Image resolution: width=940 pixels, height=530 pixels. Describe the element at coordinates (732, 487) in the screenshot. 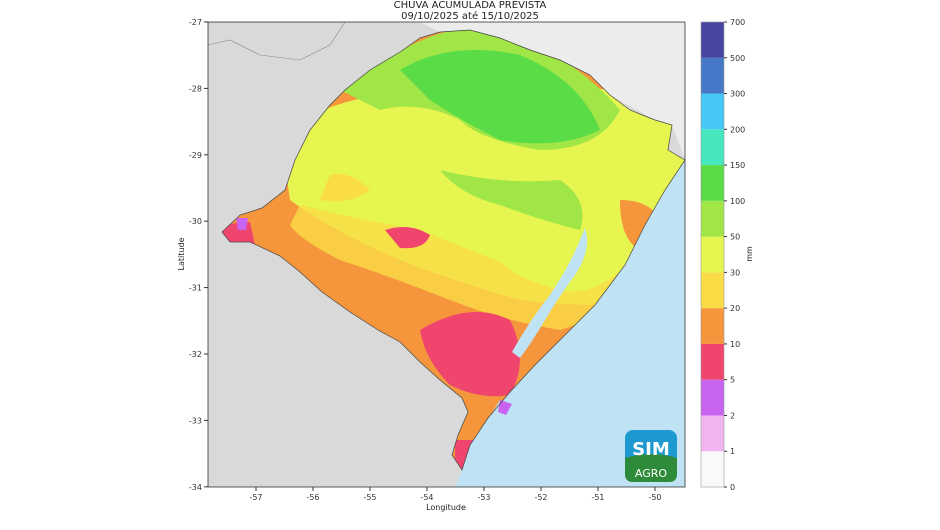

I see `colorbar-label: 0` at that location.